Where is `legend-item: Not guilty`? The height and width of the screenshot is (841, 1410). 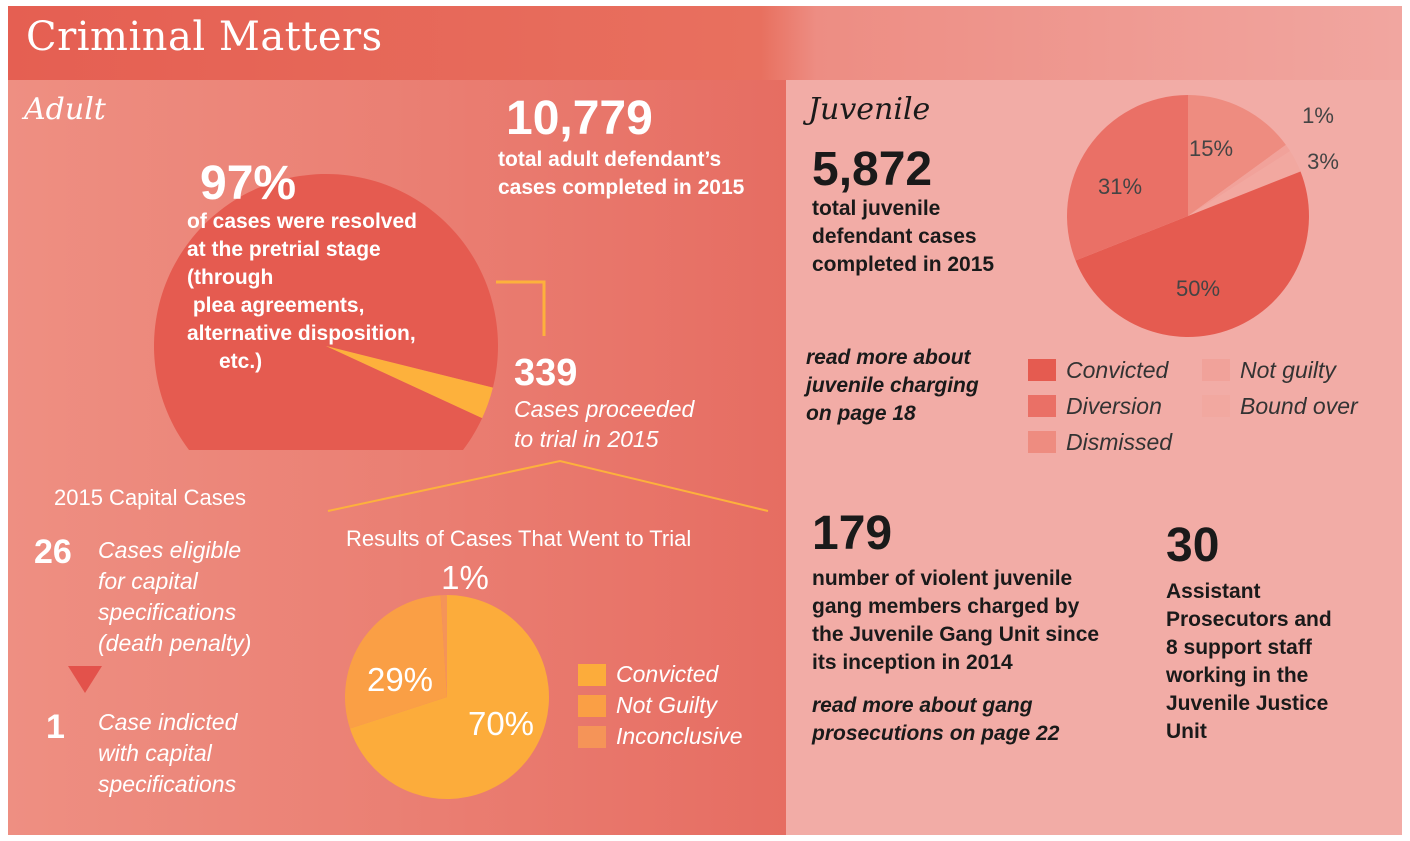 legend-item: Not guilty is located at coordinates (1280, 370).